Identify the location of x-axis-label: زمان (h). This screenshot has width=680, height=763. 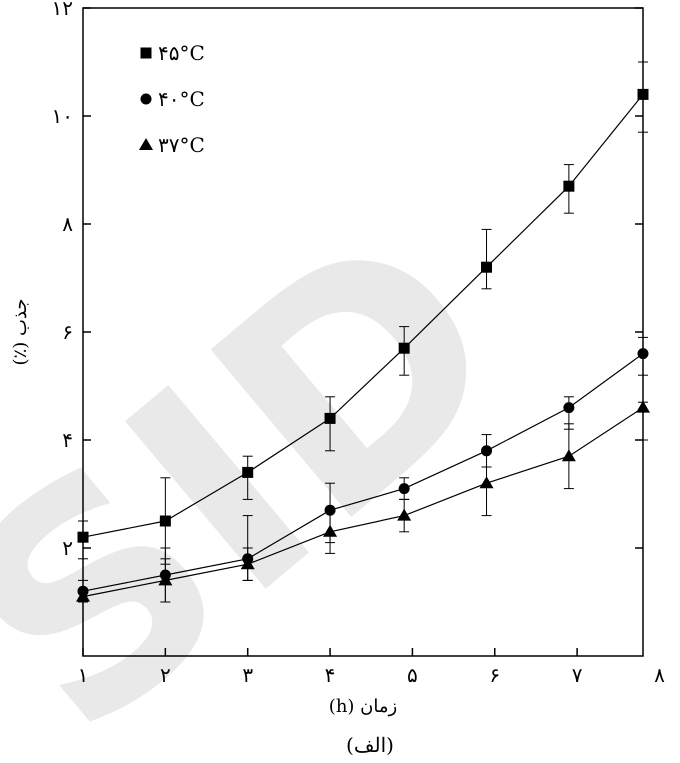
(363, 706).